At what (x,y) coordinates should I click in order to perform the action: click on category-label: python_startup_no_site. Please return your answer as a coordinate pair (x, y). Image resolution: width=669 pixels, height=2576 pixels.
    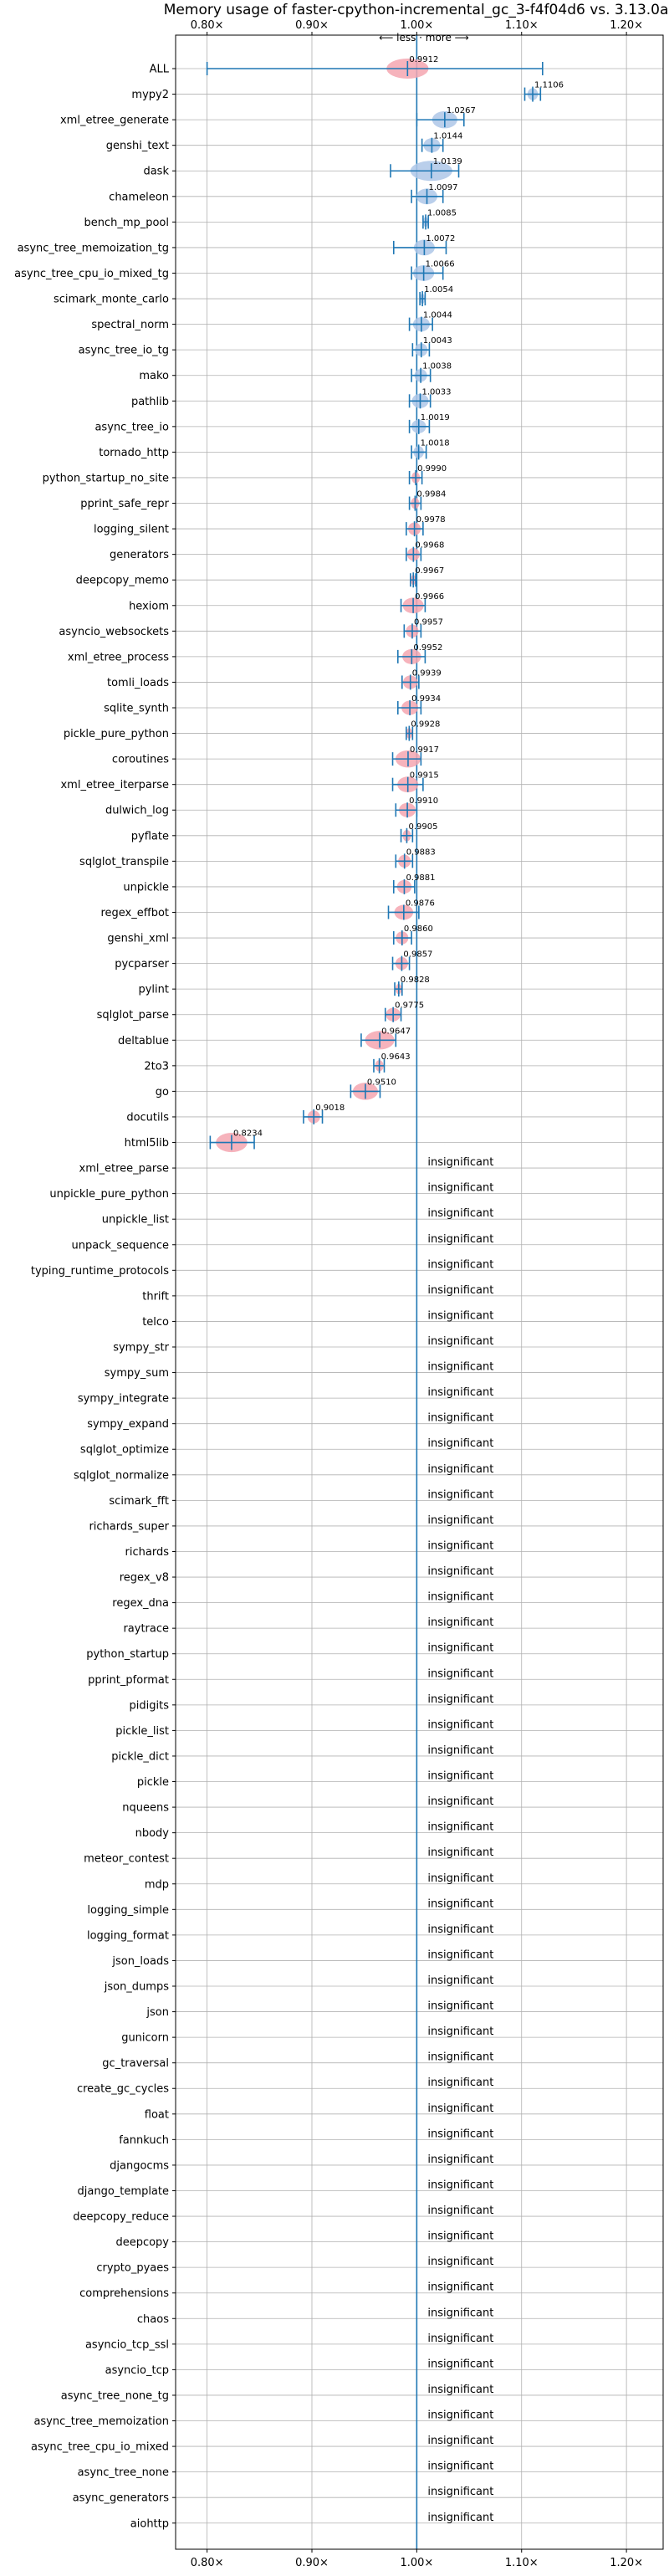
    Looking at the image, I should click on (106, 478).